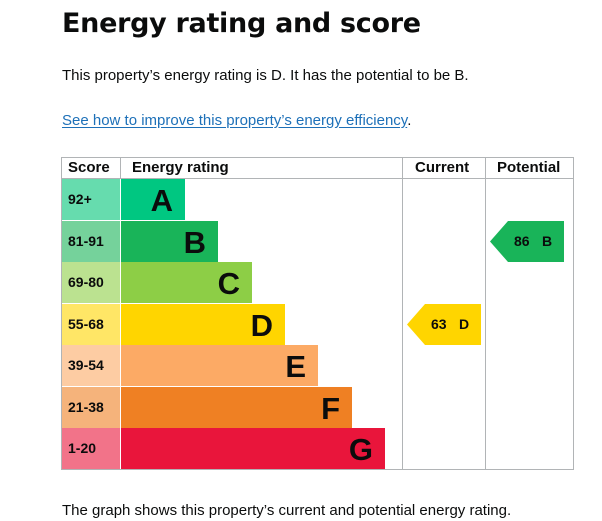 This screenshot has width=602, height=521. Describe the element at coordinates (317, 157) in the screenshot. I see `chart-border-top` at that location.